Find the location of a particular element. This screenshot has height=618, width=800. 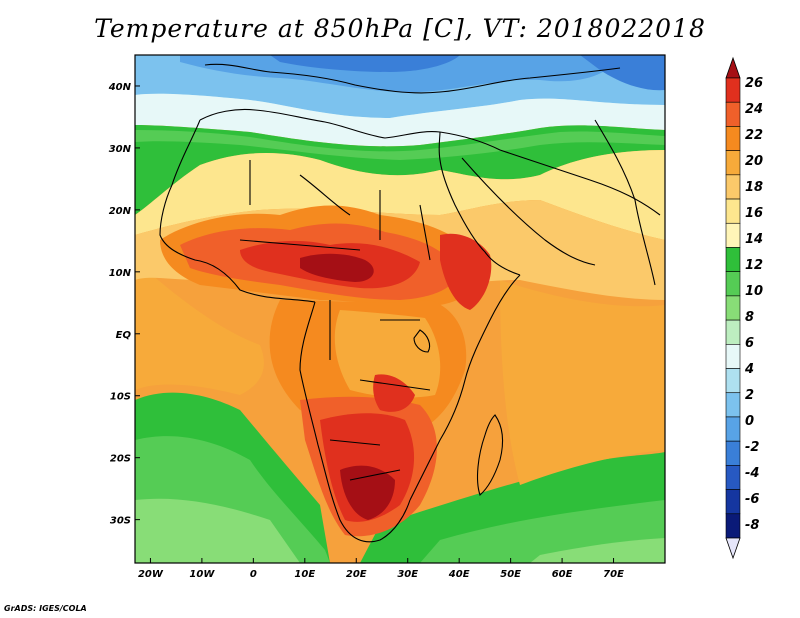

latitude-ticks: 40N 30N 20N 10N EQ 10S 20S 30S is located at coordinates (124, 304).